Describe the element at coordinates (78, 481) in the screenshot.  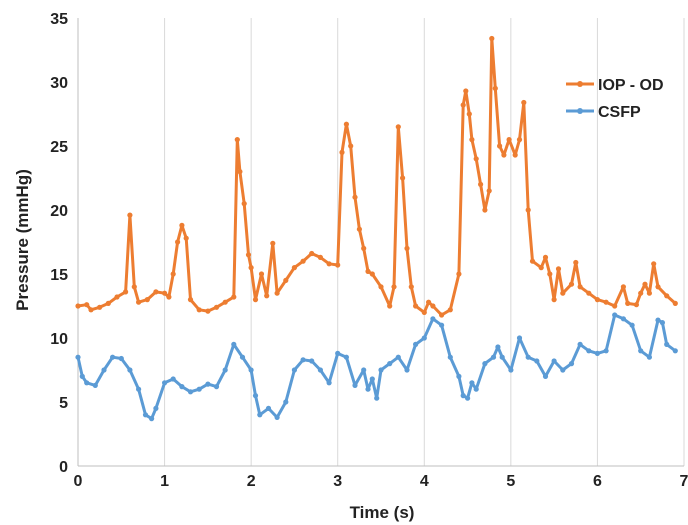
I see `x-tick-label: 0` at that location.